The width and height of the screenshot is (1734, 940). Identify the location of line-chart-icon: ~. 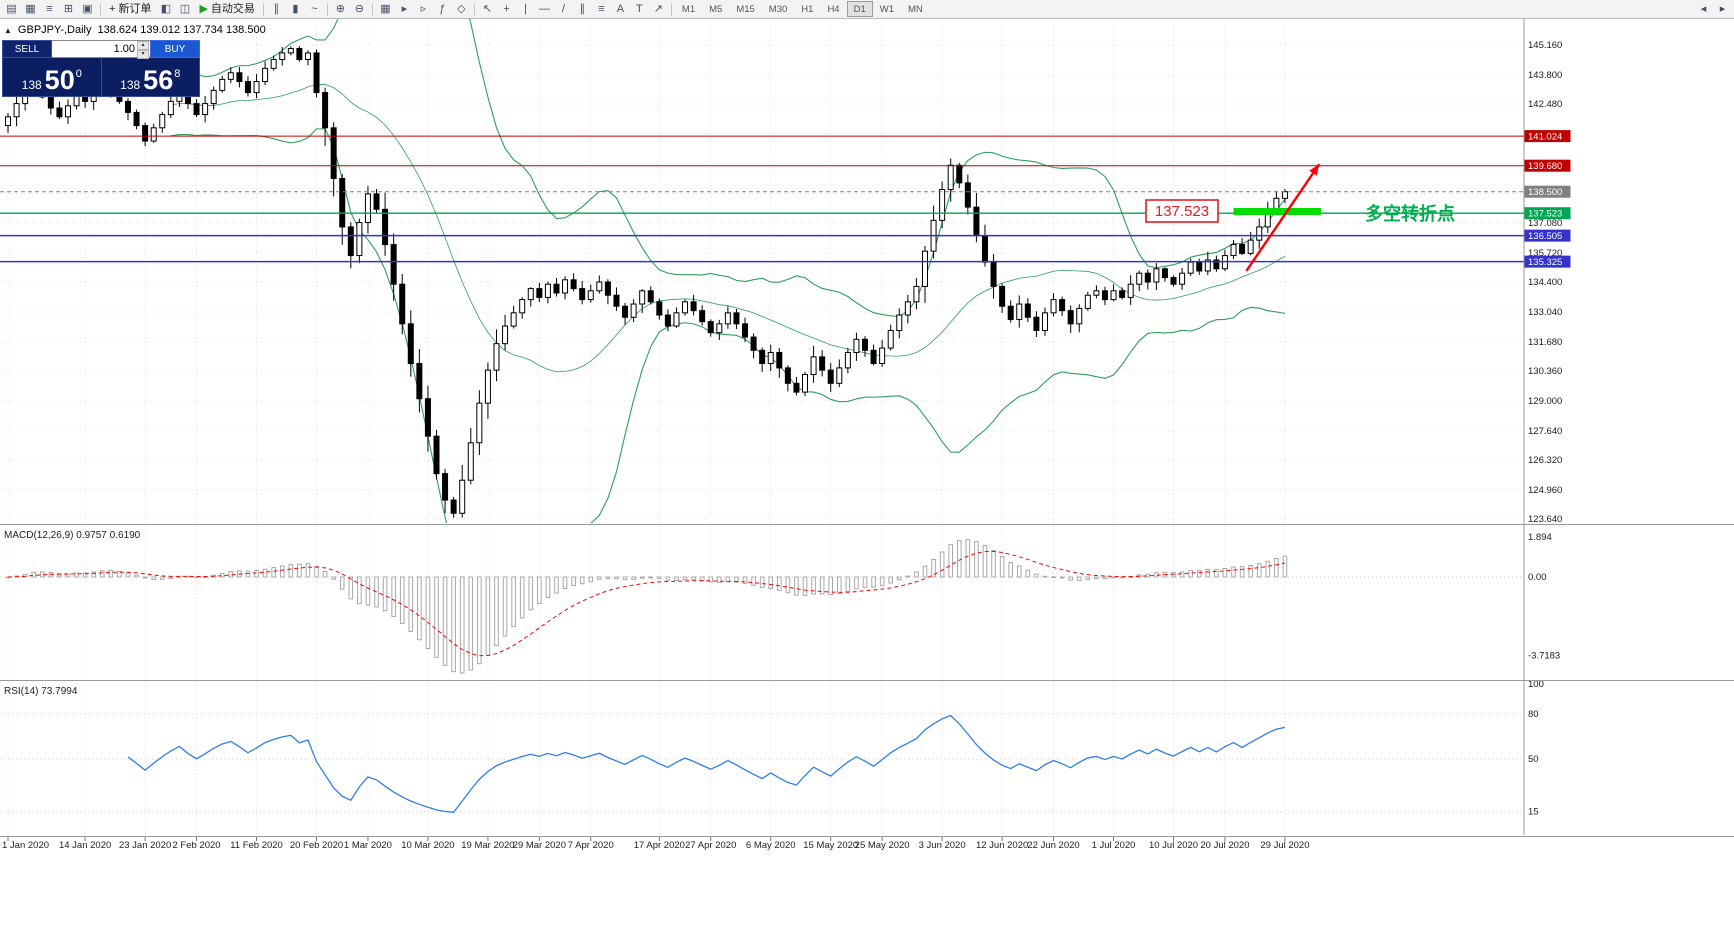
(314, 9).